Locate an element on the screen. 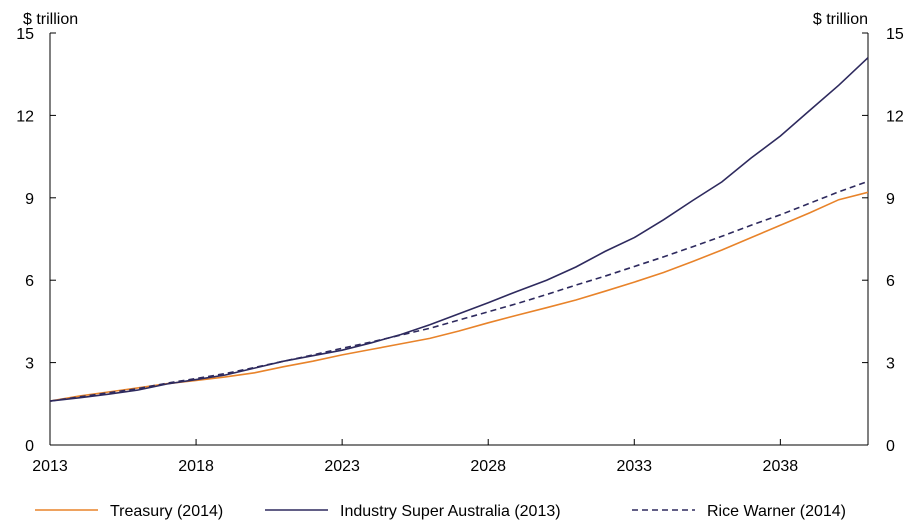  right-y-tick-label: 3 is located at coordinates (890, 364).